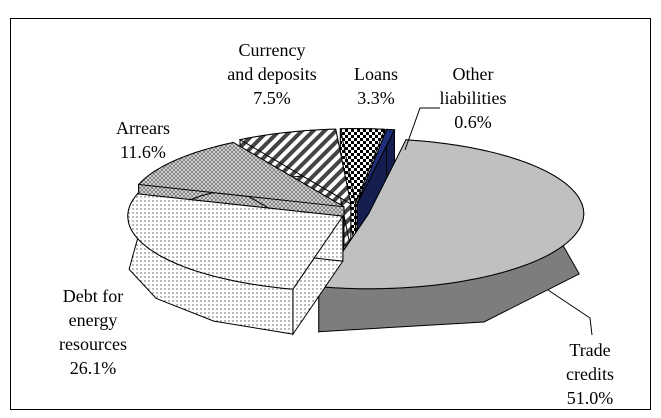 Image resolution: width=661 pixels, height=418 pixels. I want to click on category-label: Loans, so click(376, 74).